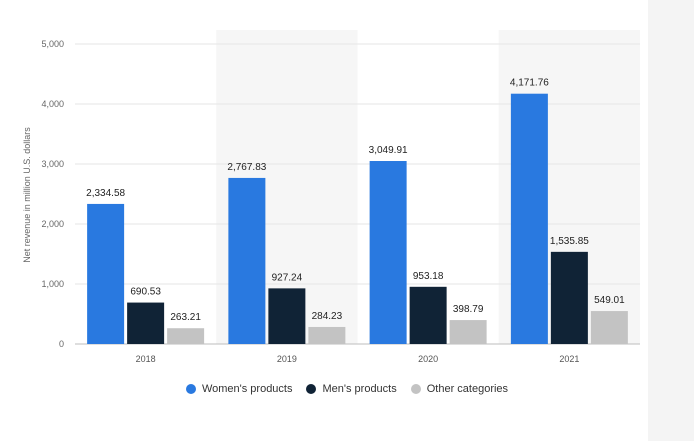 This screenshot has width=694, height=441. Describe the element at coordinates (105, 193) in the screenshot. I see `data-label: 2,334.58` at that location.